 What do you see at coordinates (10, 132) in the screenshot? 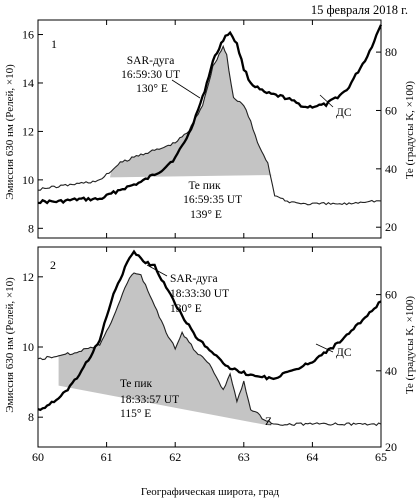
I see `panel-1-left-axis-title: Эмиссия 630 нм (Релей, ×10)` at bounding box center [10, 132].